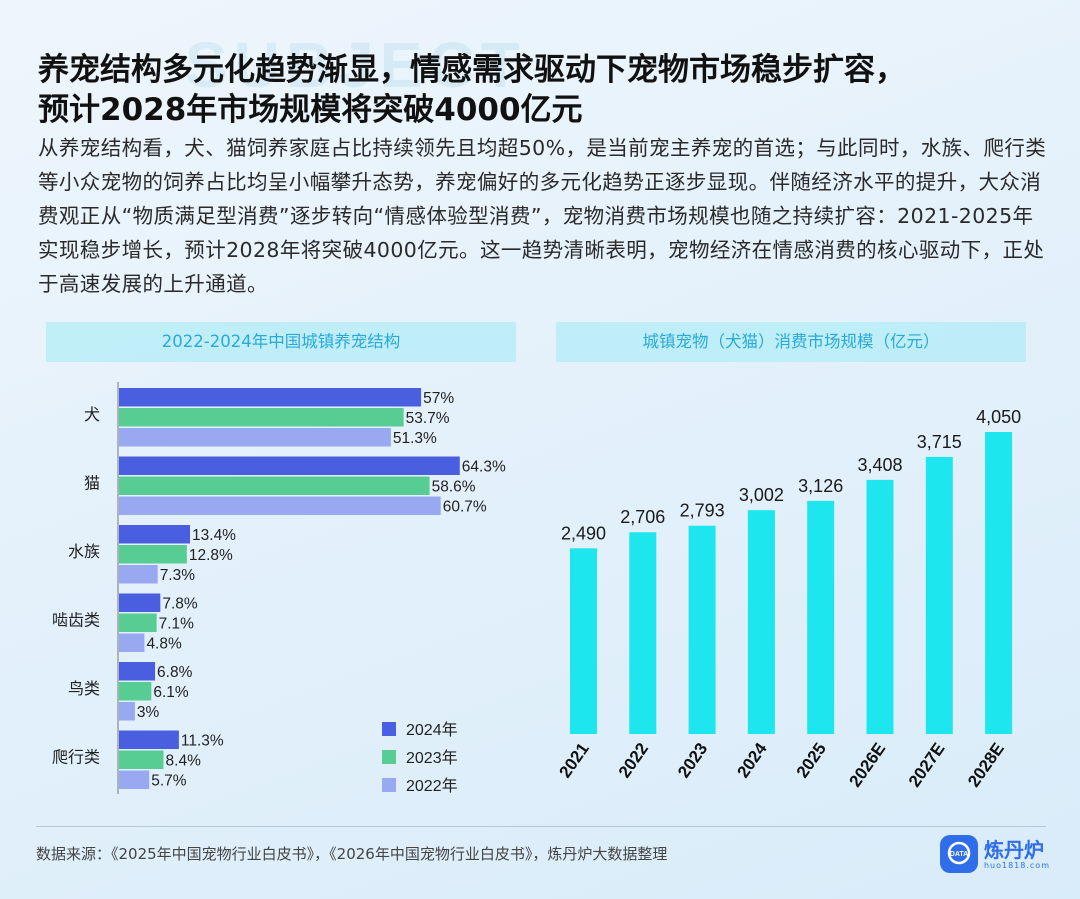 The width and height of the screenshot is (1080, 899). What do you see at coordinates (178, 575) in the screenshot?
I see `bar-value-label-2-2: 7.3%` at bounding box center [178, 575].